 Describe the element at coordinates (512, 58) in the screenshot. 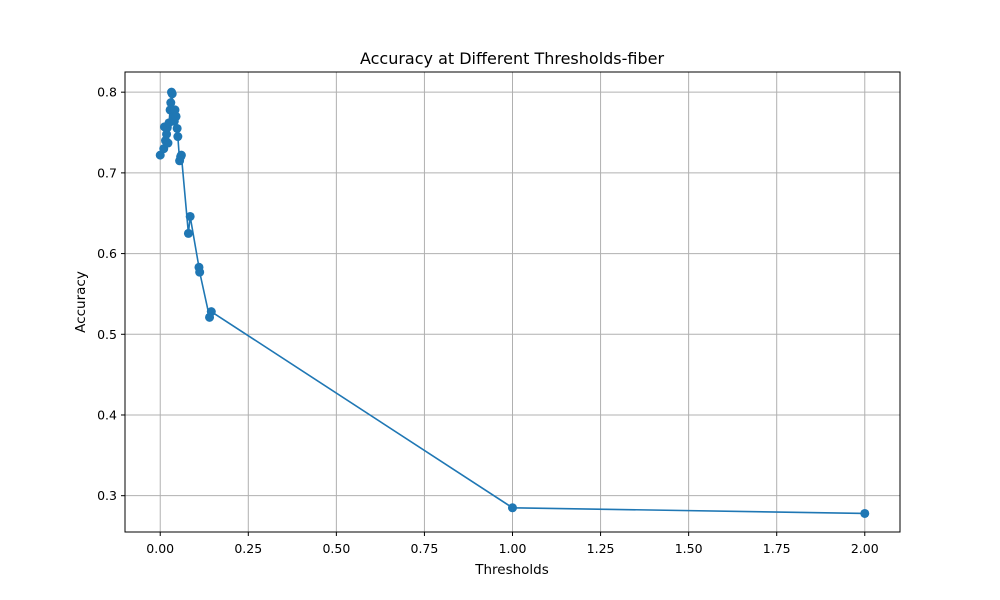

I see `chart-title: Accuracy at Different Thresholds-fiber` at that location.